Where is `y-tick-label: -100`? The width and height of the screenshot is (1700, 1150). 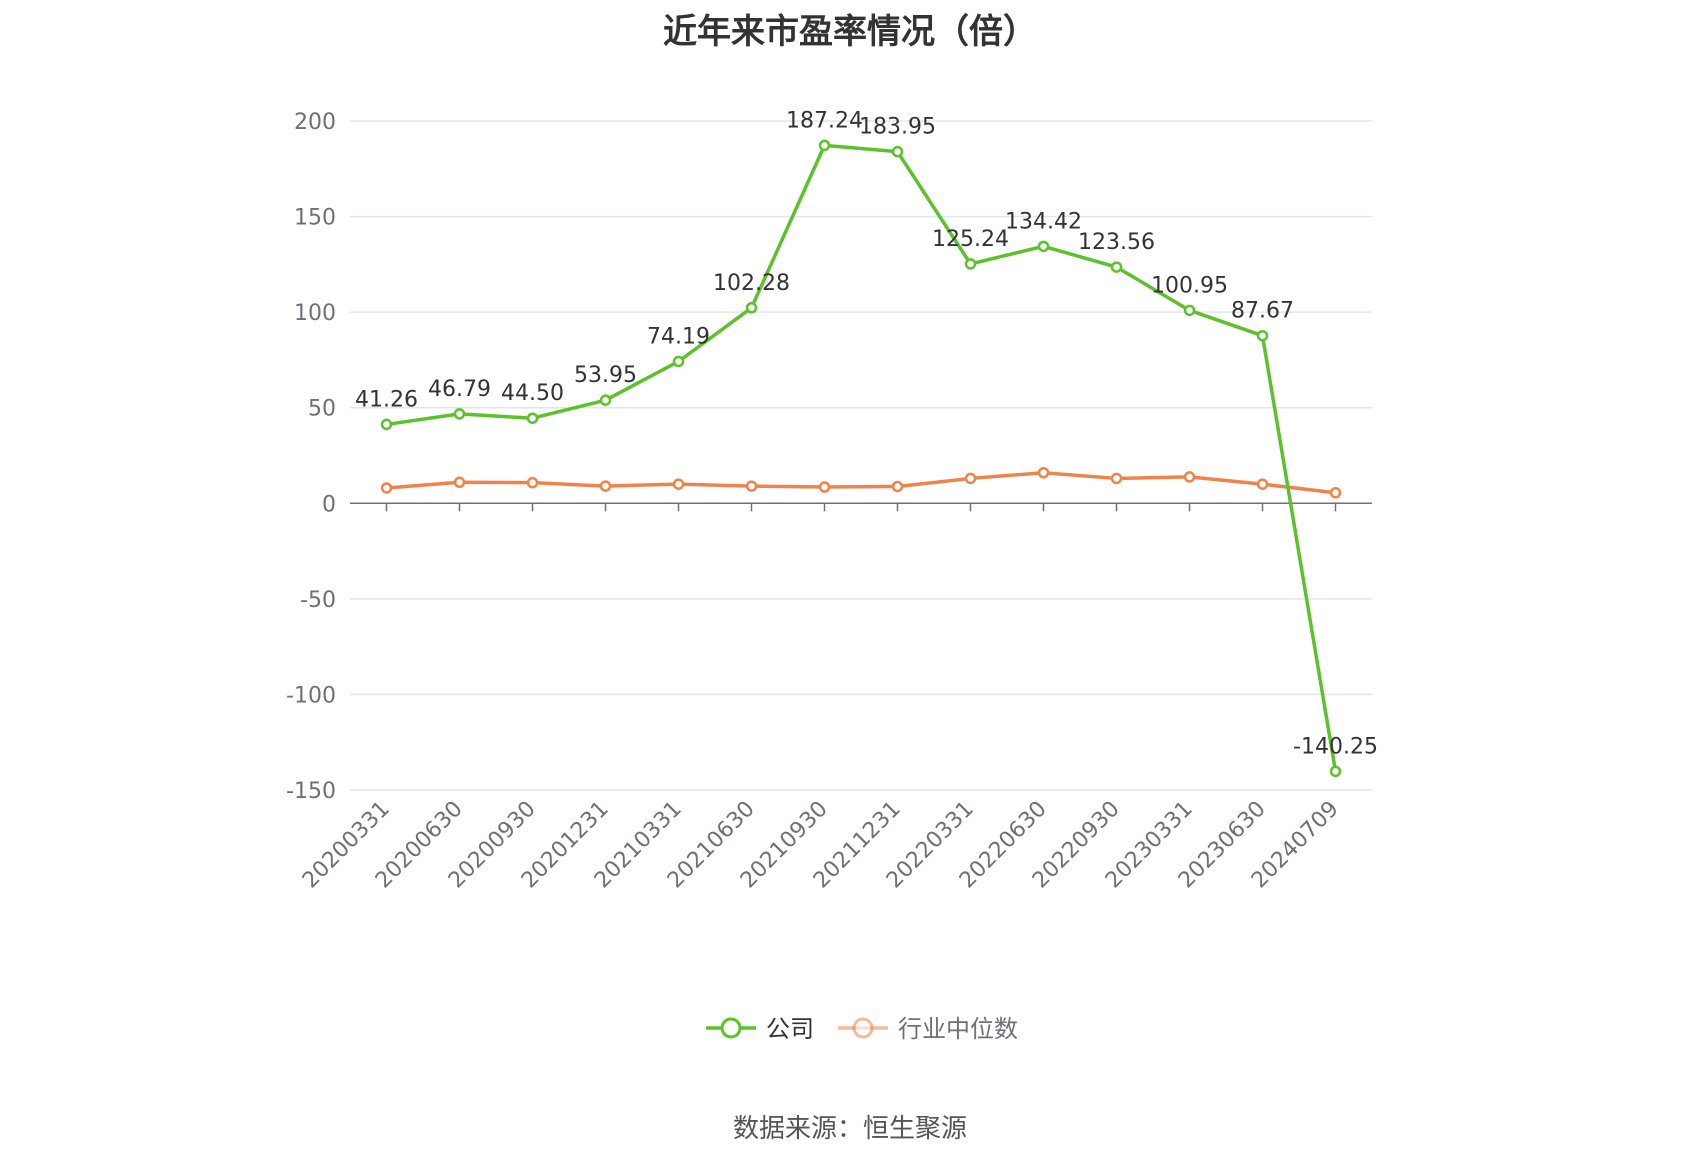
y-tick-label: -100 is located at coordinates (311, 695).